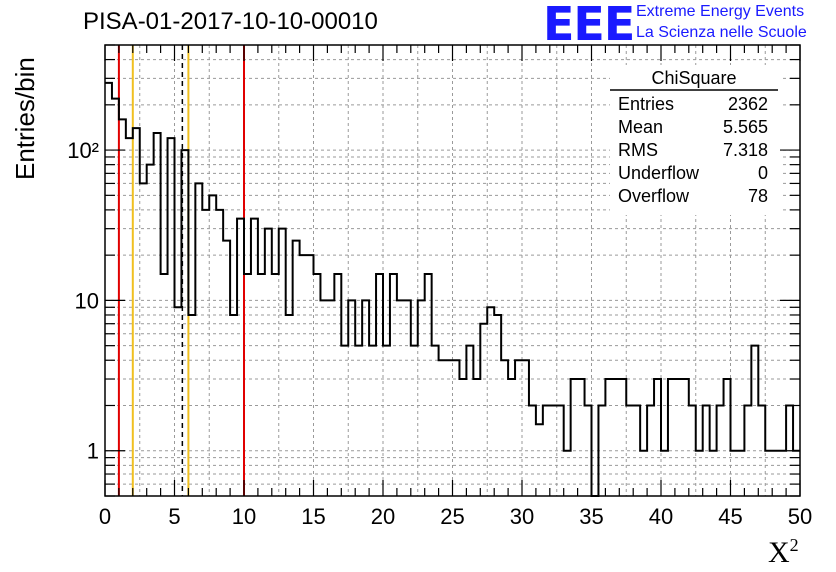 The height and width of the screenshot is (572, 836). I want to click on y-axis-label: Entries/bin, so click(25, 118).